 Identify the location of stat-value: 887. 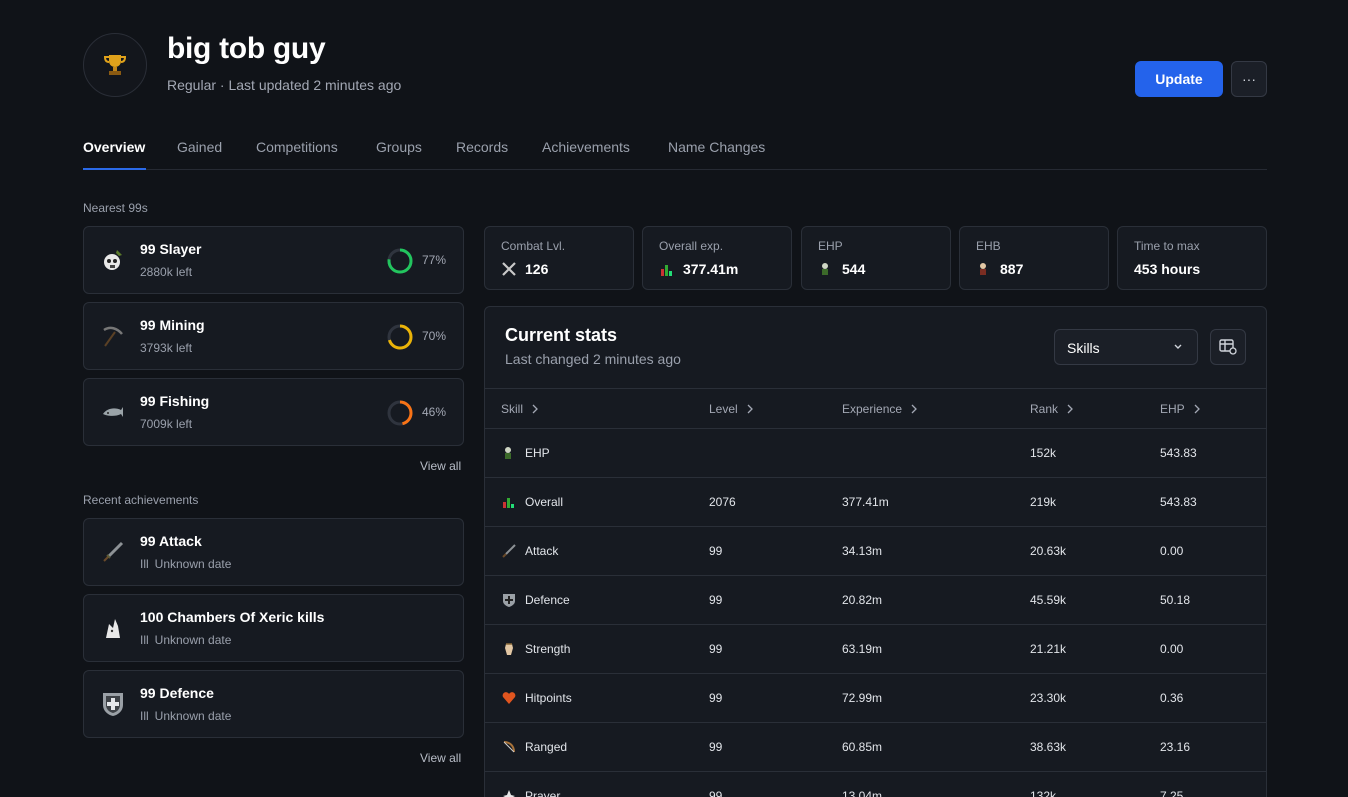
(1012, 269).